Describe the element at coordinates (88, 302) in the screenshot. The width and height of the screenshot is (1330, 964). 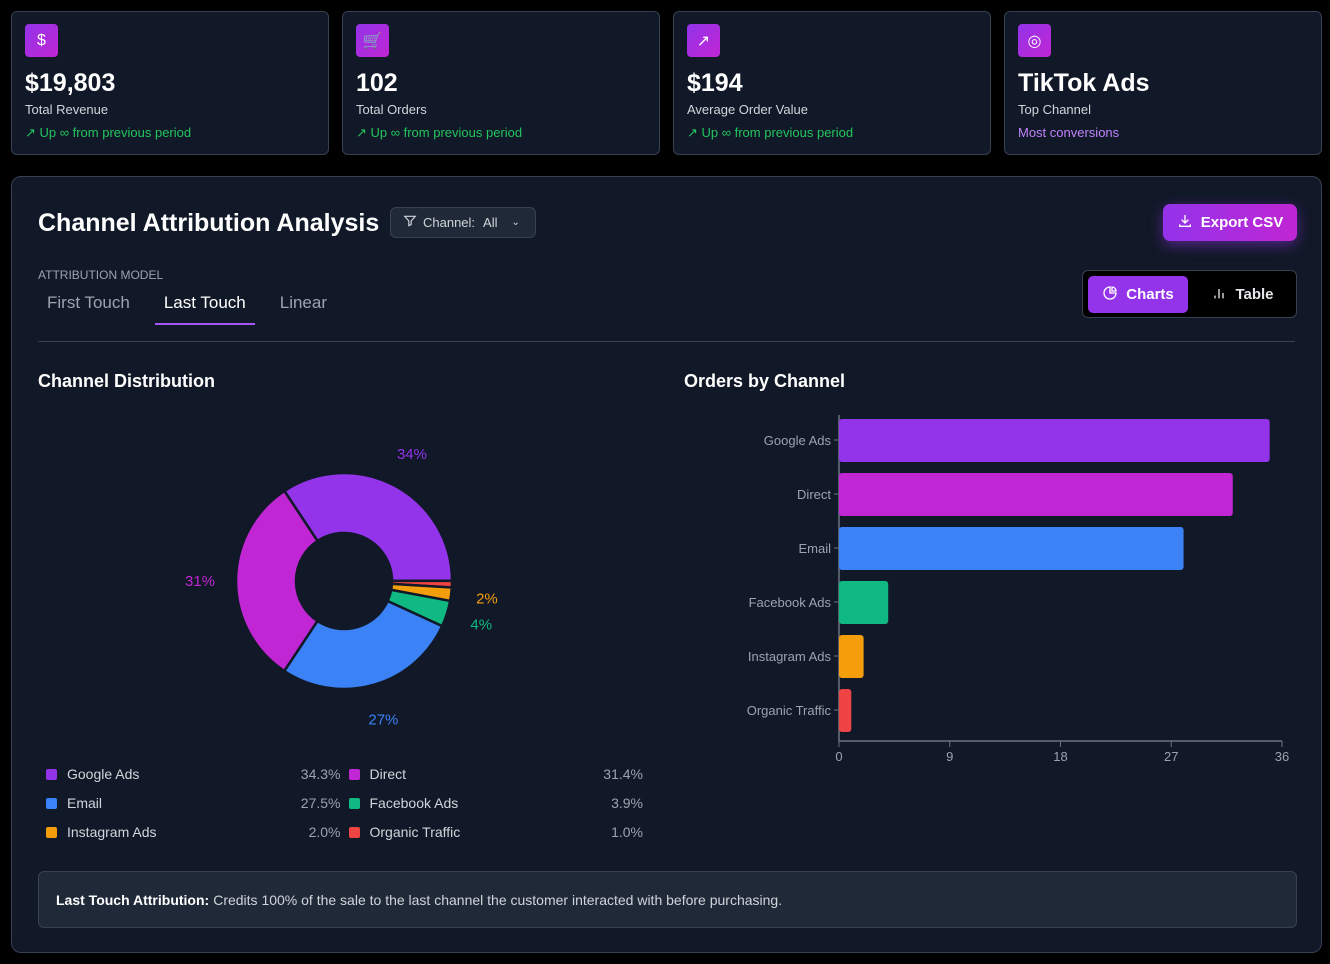
I see `tab-first-touch: First Touch` at that location.